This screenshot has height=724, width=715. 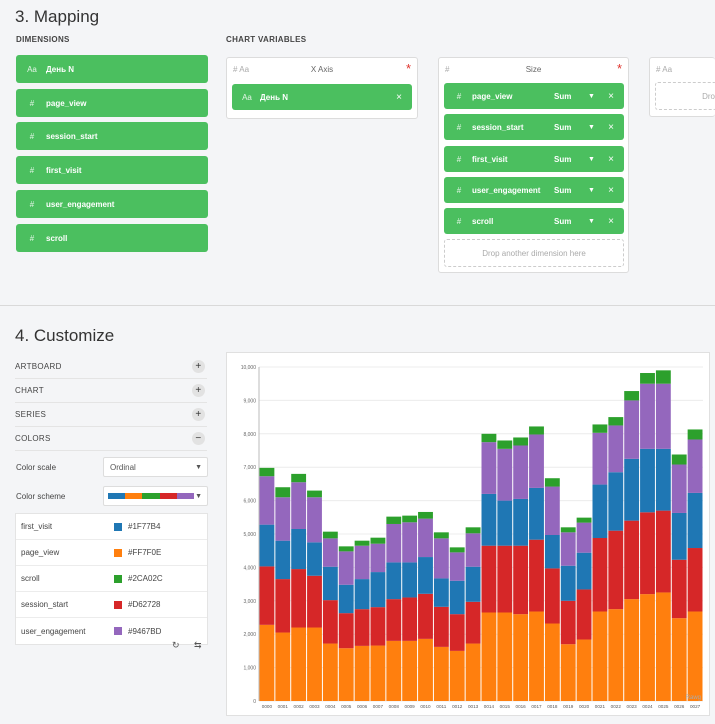 I want to click on dimension-label: session_start, so click(x=72, y=136).